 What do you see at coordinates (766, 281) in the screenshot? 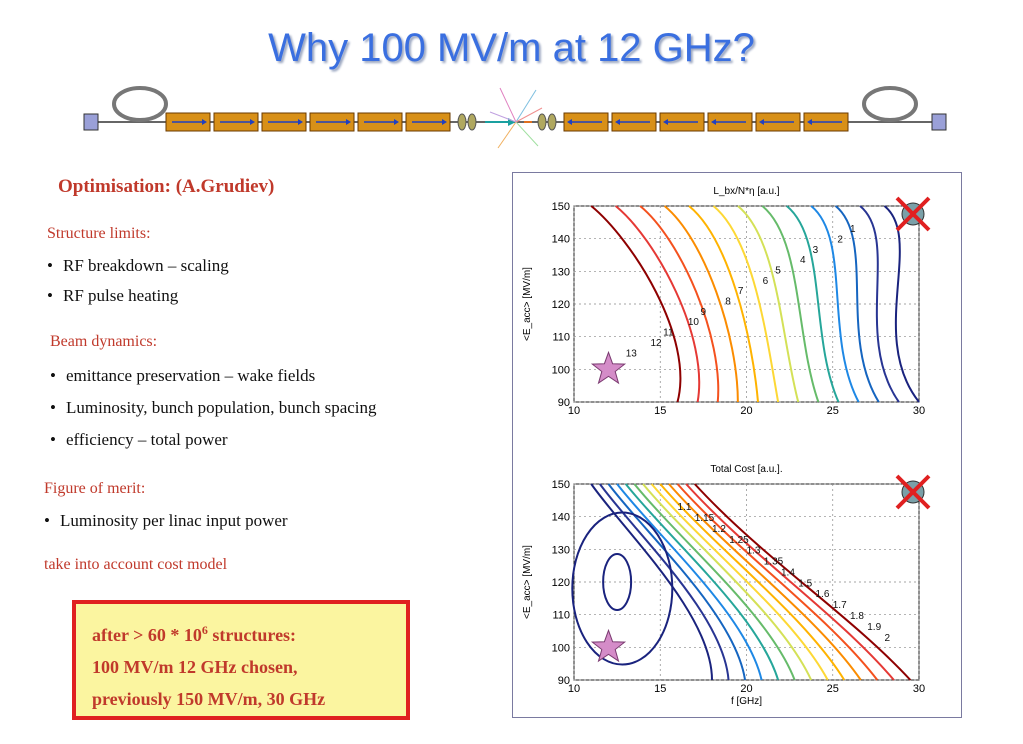
I see `contour-label: 6` at bounding box center [766, 281].